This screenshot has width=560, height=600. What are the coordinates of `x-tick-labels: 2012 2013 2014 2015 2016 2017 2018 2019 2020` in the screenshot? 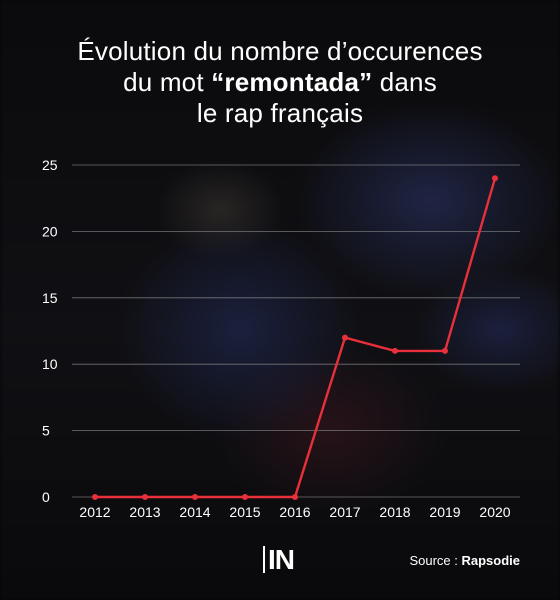 It's located at (294, 512).